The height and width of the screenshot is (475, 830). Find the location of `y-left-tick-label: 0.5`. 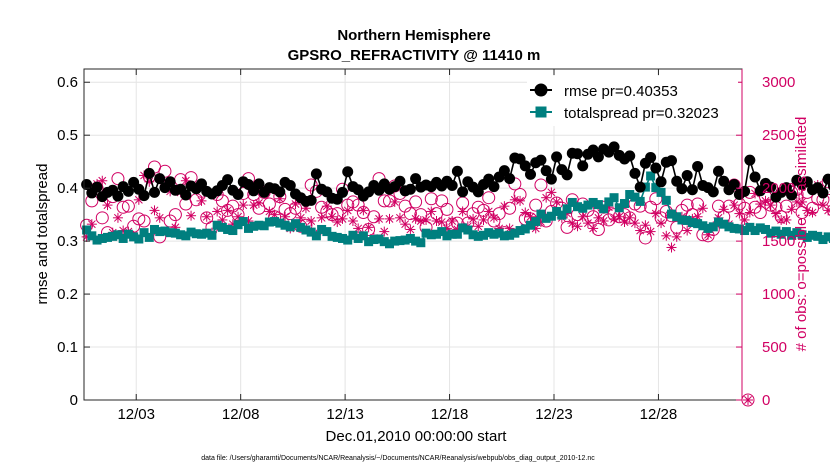

y-left-tick-label: 0.5 is located at coordinates (67, 135).